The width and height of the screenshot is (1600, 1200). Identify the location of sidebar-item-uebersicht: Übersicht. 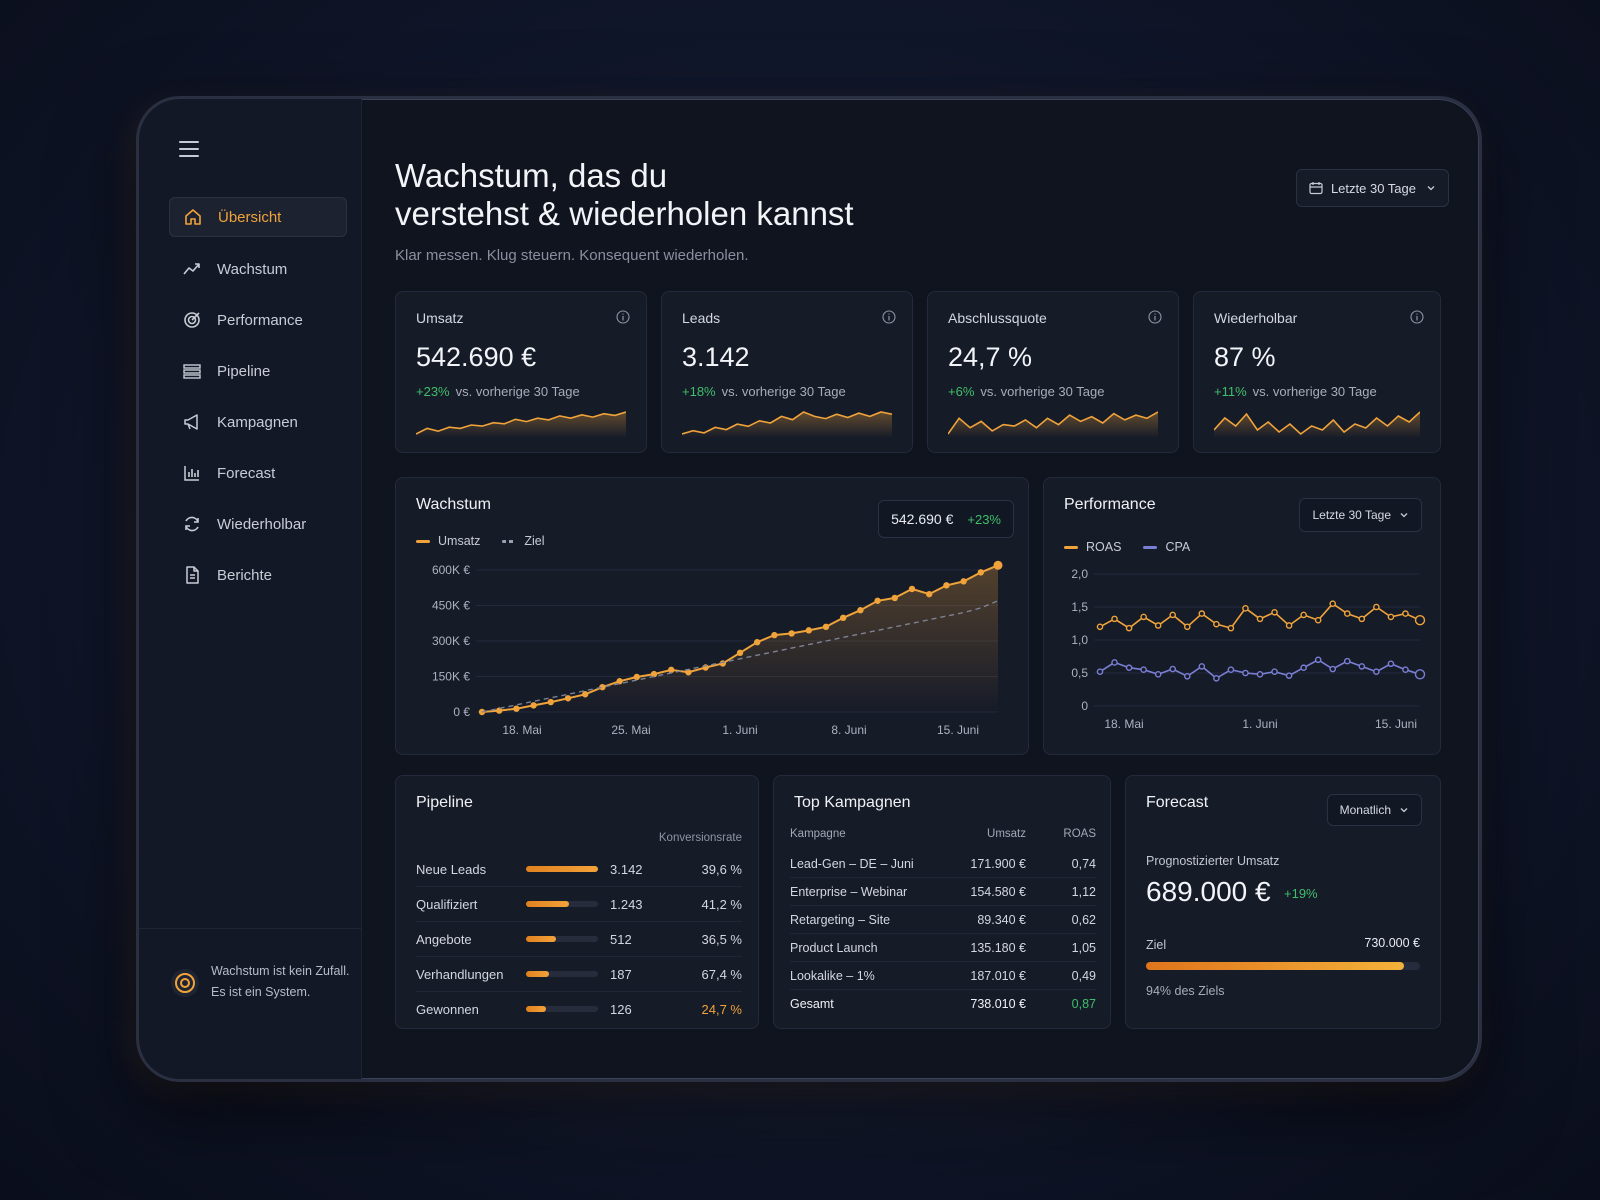
(258, 217).